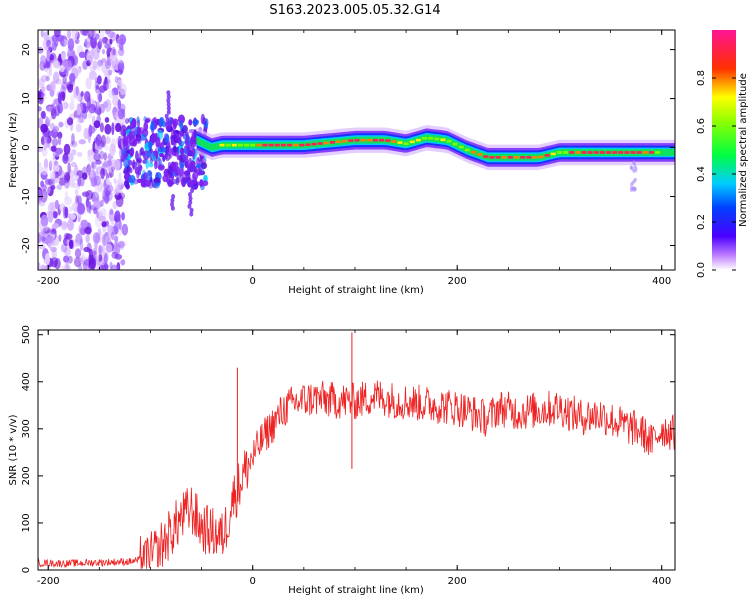 Image resolution: width=750 pixels, height=600 pixels. What do you see at coordinates (457, 581) in the screenshot?
I see `x-tick-label: 200` at bounding box center [457, 581].